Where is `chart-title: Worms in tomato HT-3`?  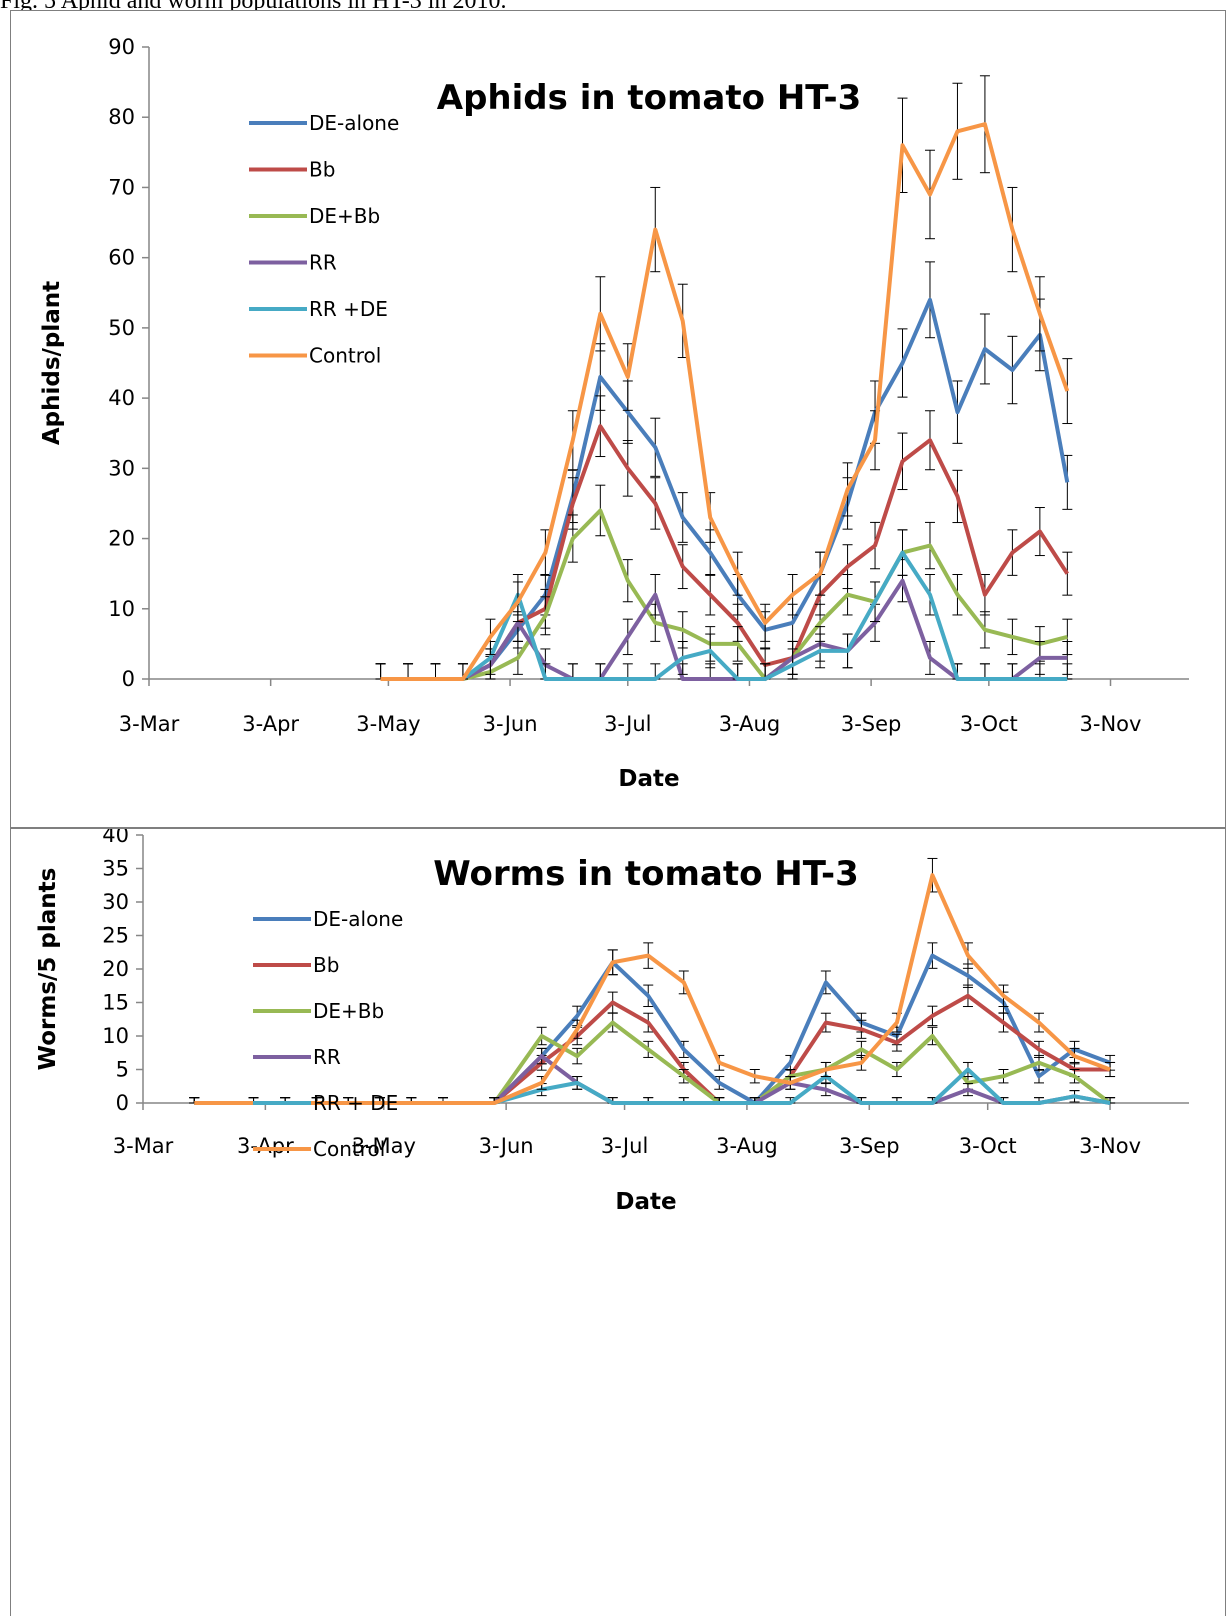 chart-title: Worms in tomato HT-3 is located at coordinates (645, 874).